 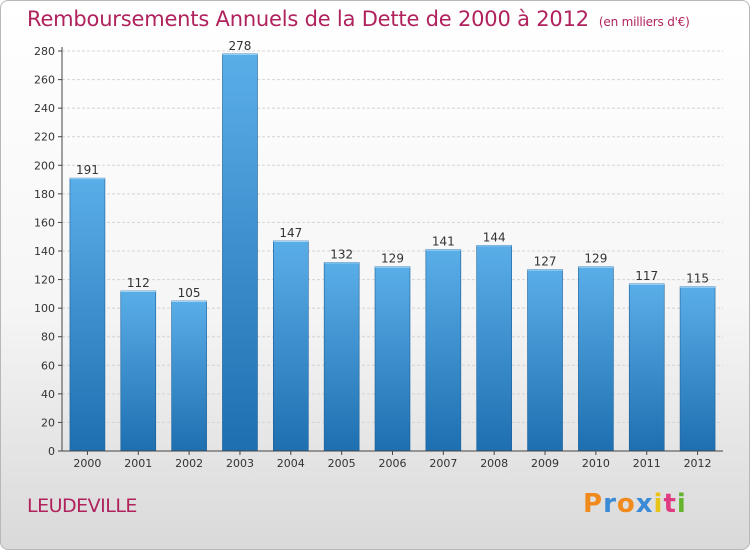 I want to click on data-label: 147, so click(x=290, y=233).